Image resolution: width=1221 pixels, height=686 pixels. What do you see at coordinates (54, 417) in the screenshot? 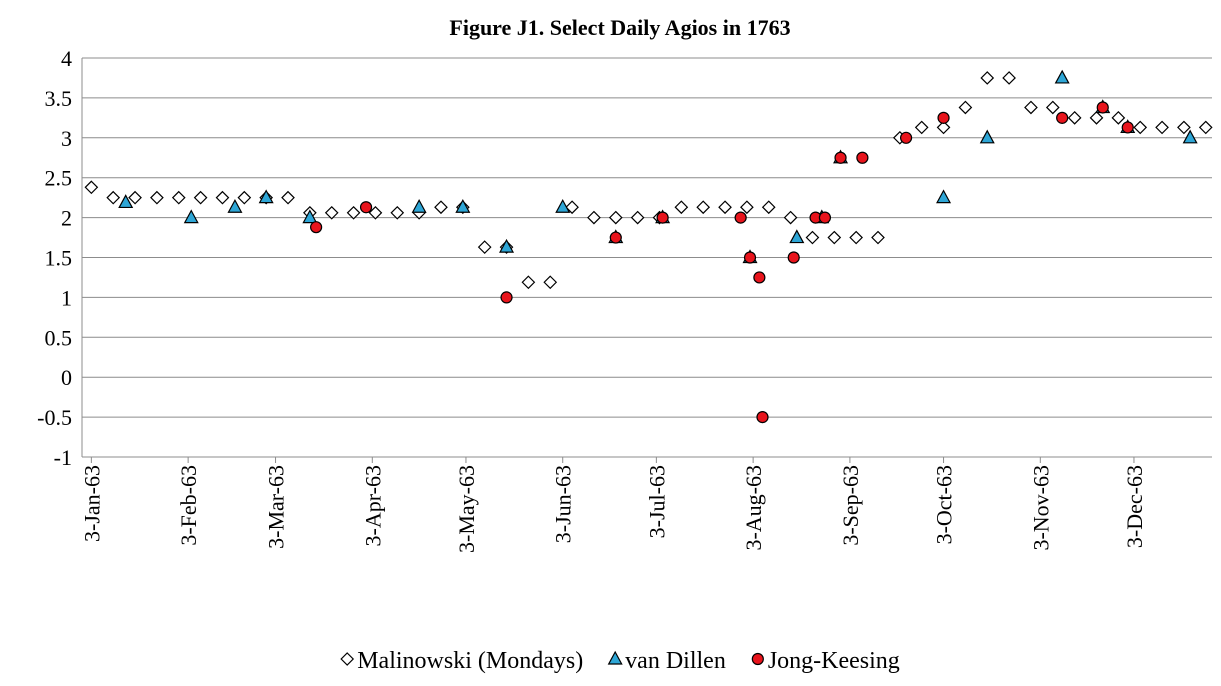
I see `y-tick-label: -0.5` at bounding box center [54, 417].